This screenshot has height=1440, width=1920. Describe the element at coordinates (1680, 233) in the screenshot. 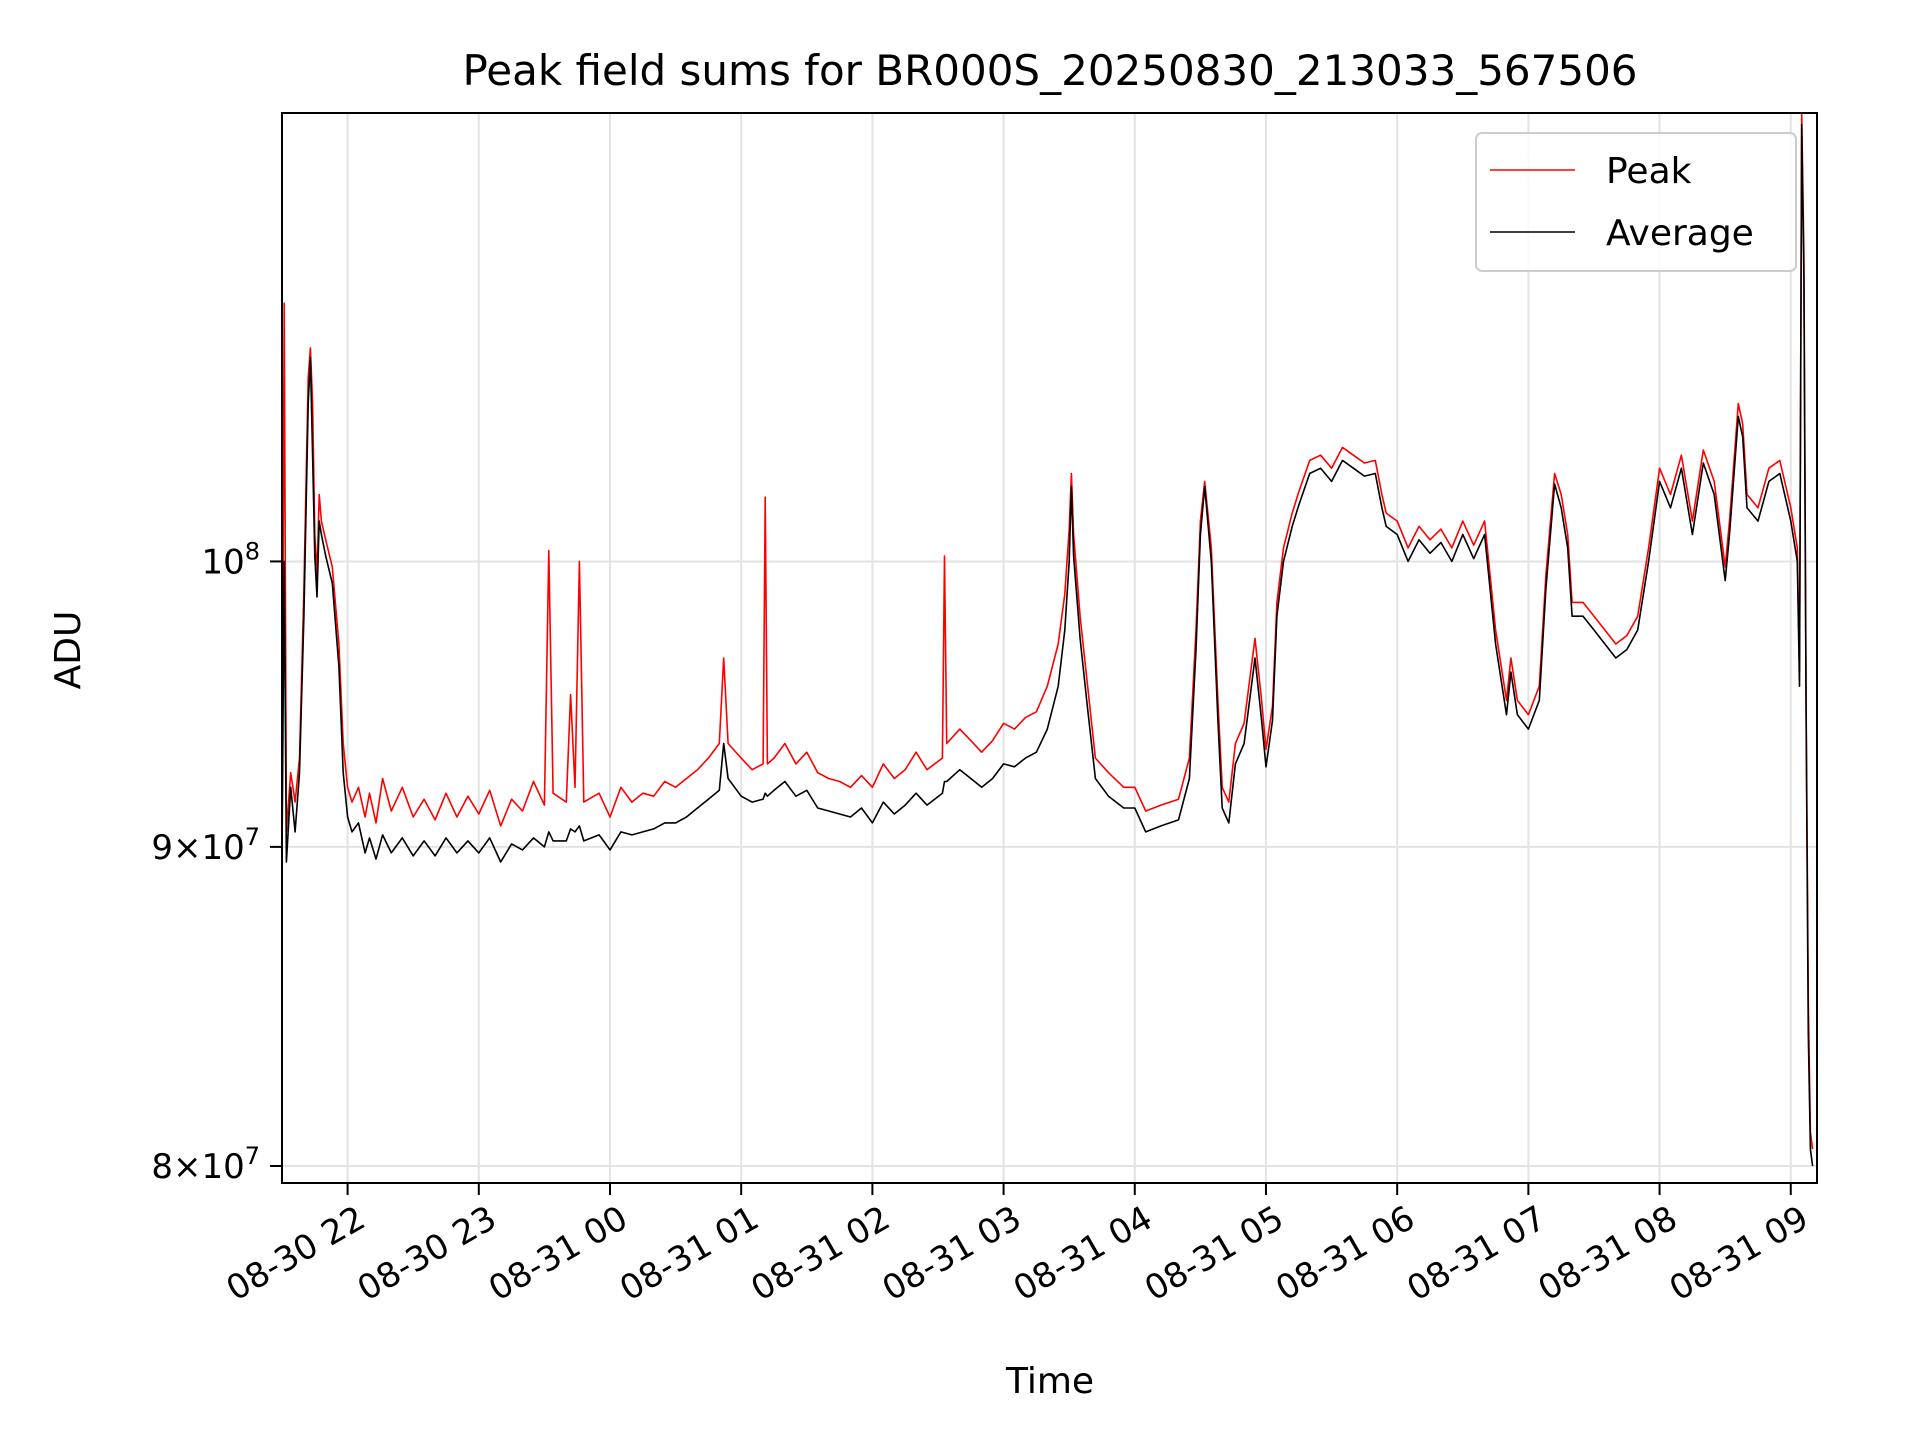

I see `legend-label-average: Average` at that location.